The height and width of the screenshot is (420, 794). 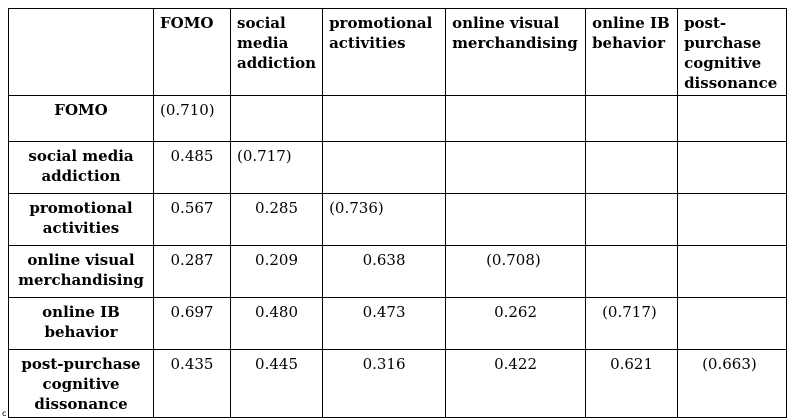 I want to click on corner-cell, so click(x=81, y=52).